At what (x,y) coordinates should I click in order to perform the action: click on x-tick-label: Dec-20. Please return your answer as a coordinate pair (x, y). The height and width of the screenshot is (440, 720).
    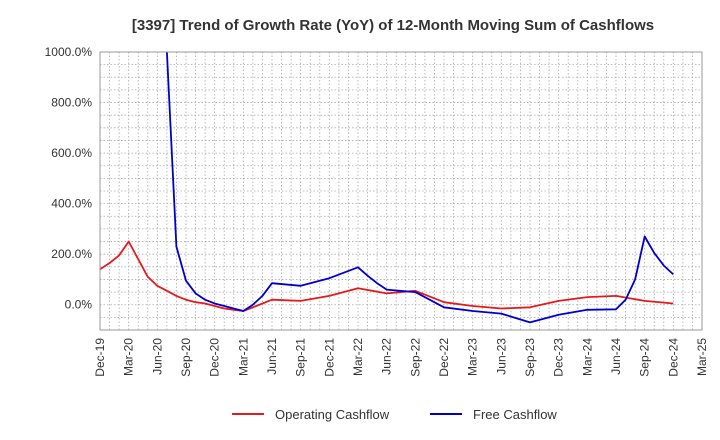
    Looking at the image, I should click on (215, 357).